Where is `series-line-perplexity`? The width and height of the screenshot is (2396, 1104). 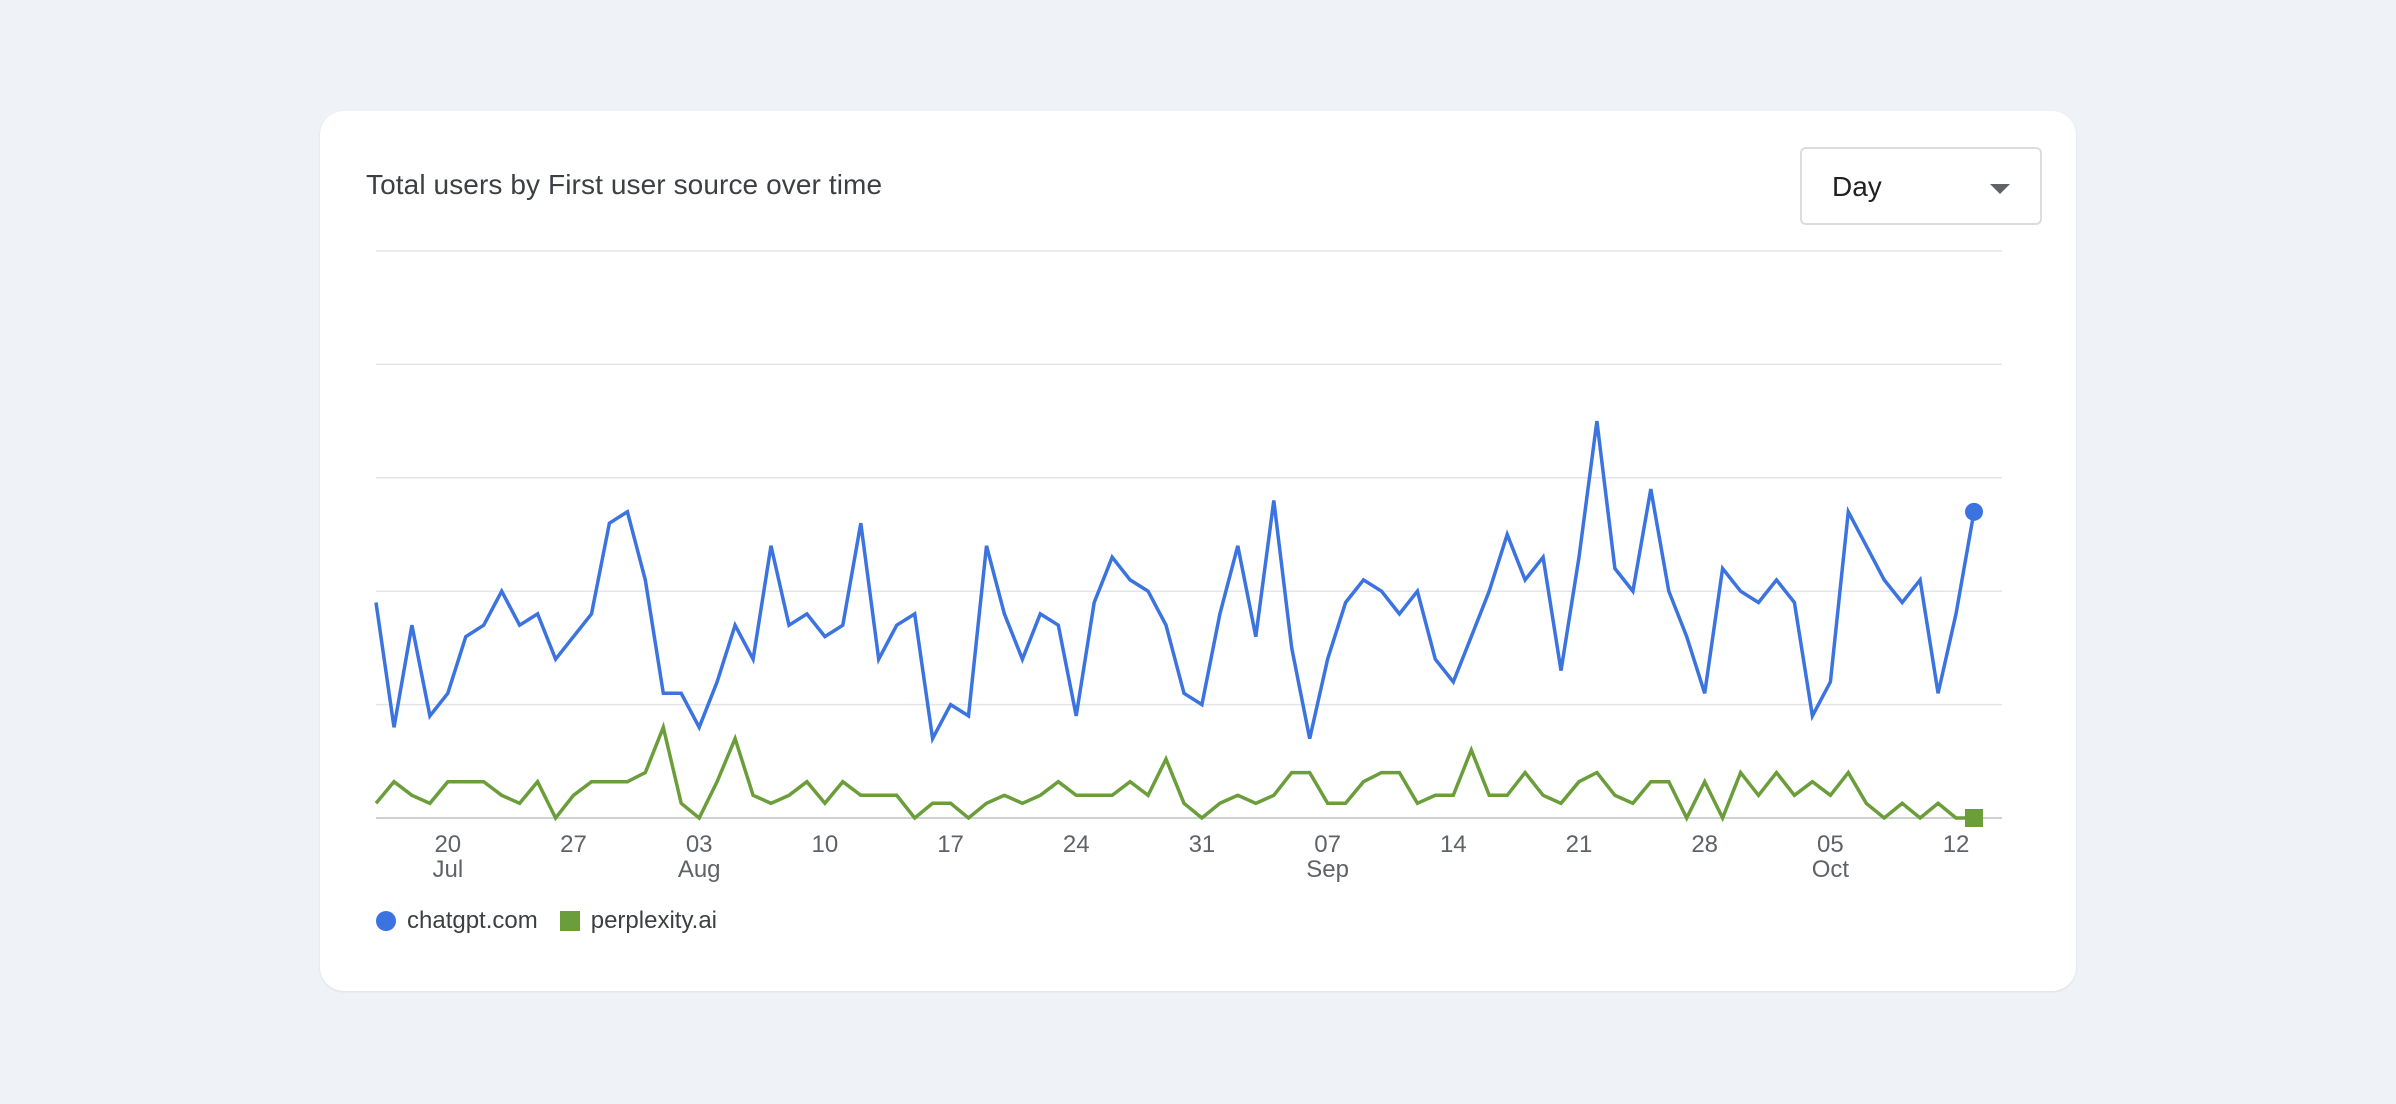 series-line-perplexity is located at coordinates (1174, 772).